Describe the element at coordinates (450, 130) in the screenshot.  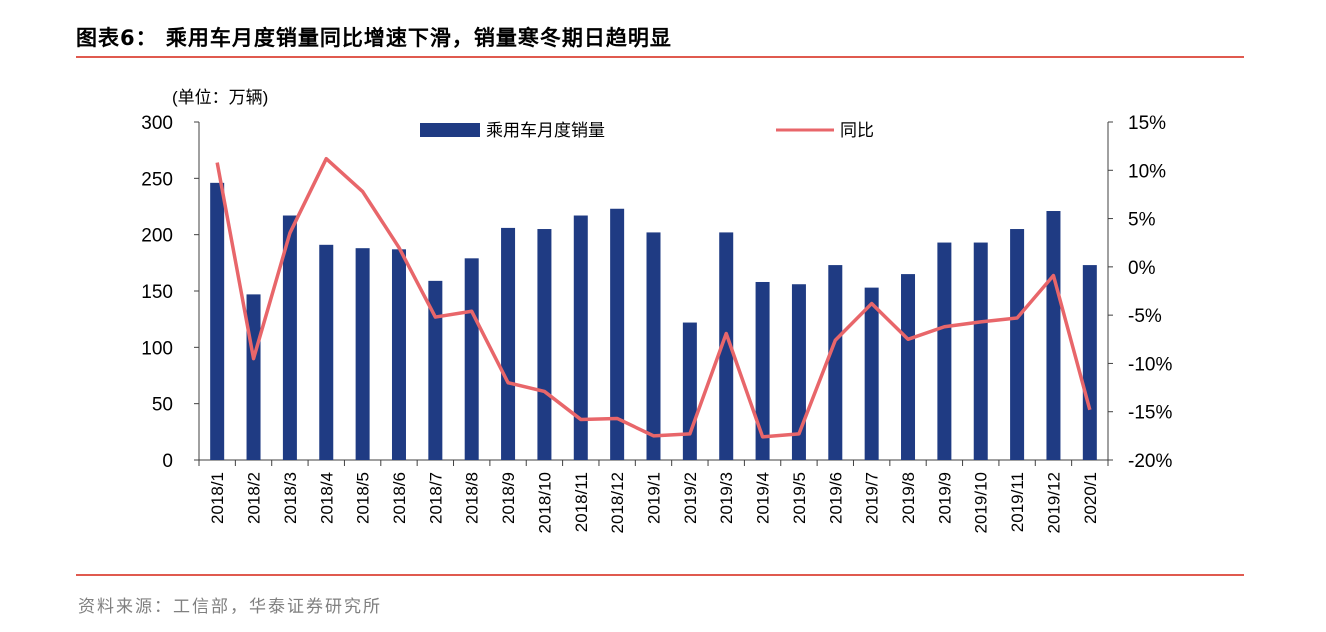
I see `legend-bar-swatch` at that location.